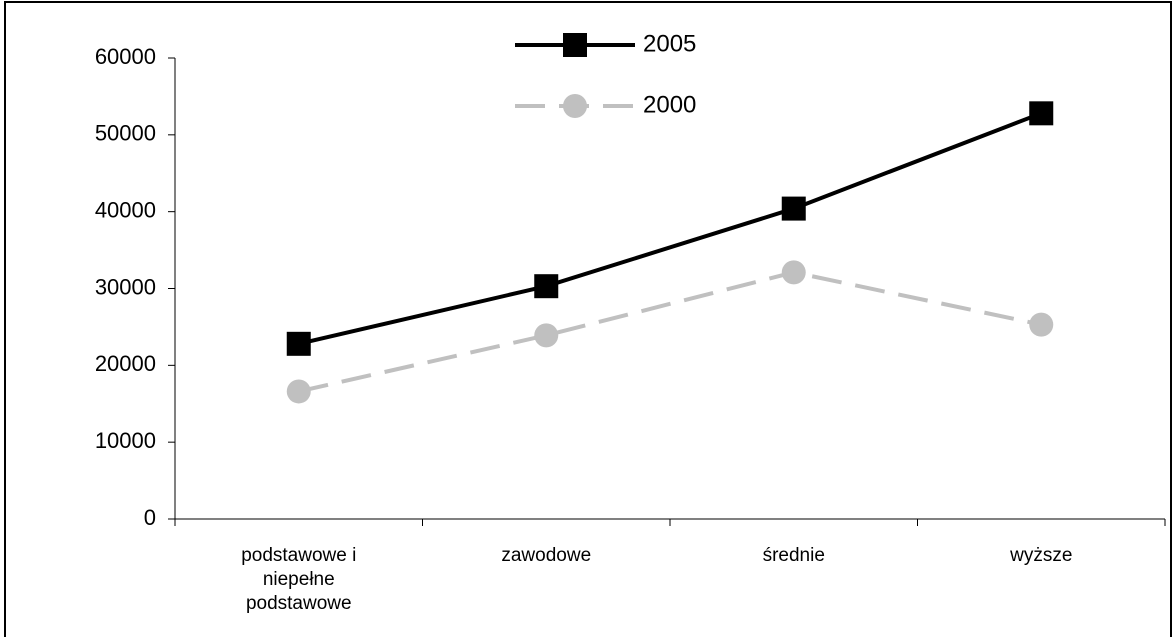  I want to click on x-tick-label: zawodowe, so click(546, 555).